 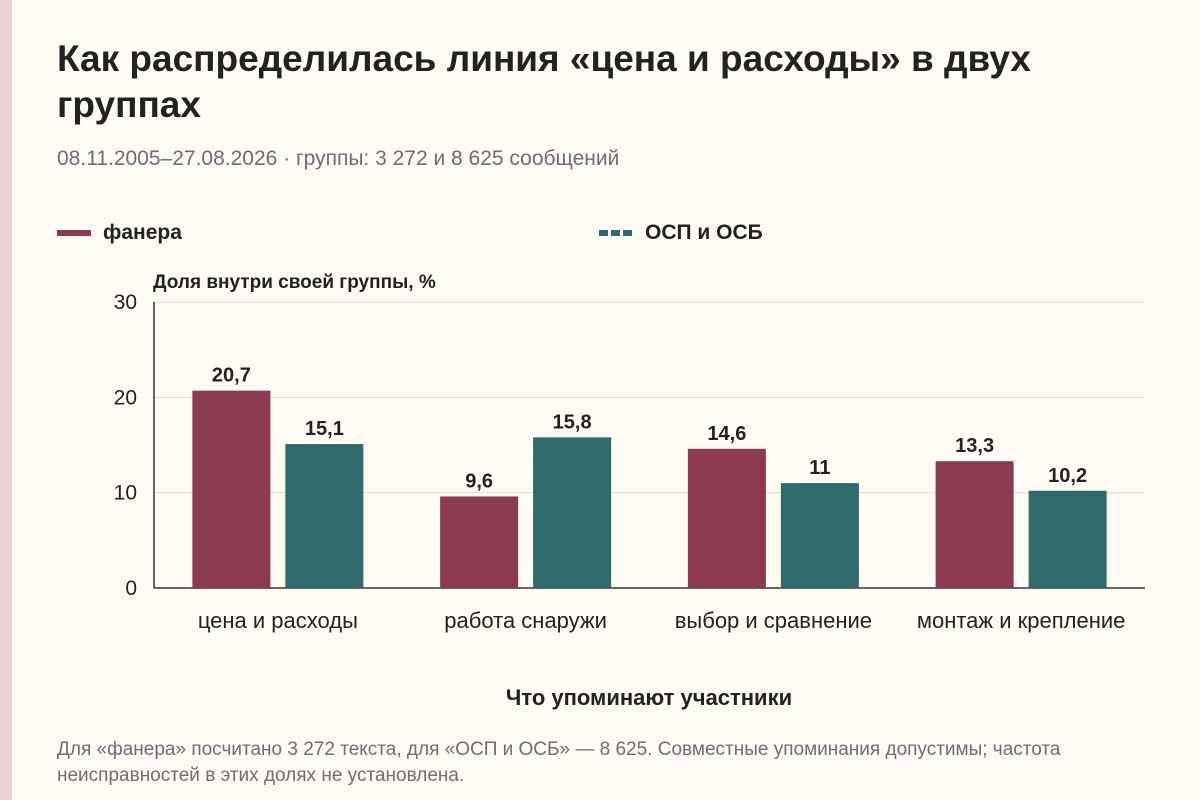 I want to click on y-tick-label: 30, so click(x=125, y=302).